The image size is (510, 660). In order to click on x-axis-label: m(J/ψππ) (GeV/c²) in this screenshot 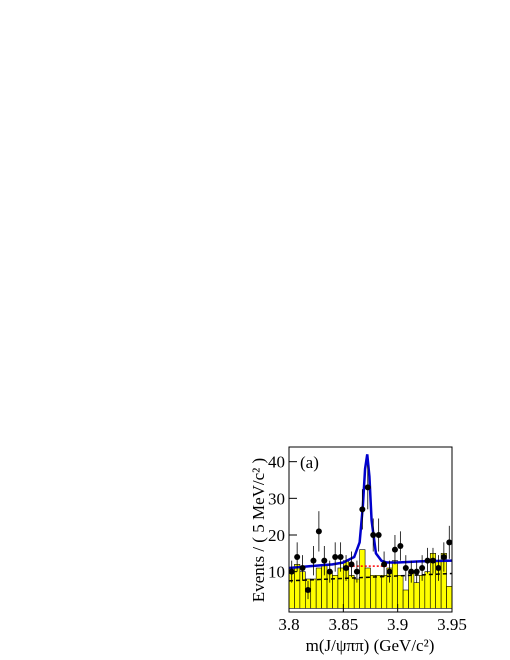, I will do `click(370, 645)`.